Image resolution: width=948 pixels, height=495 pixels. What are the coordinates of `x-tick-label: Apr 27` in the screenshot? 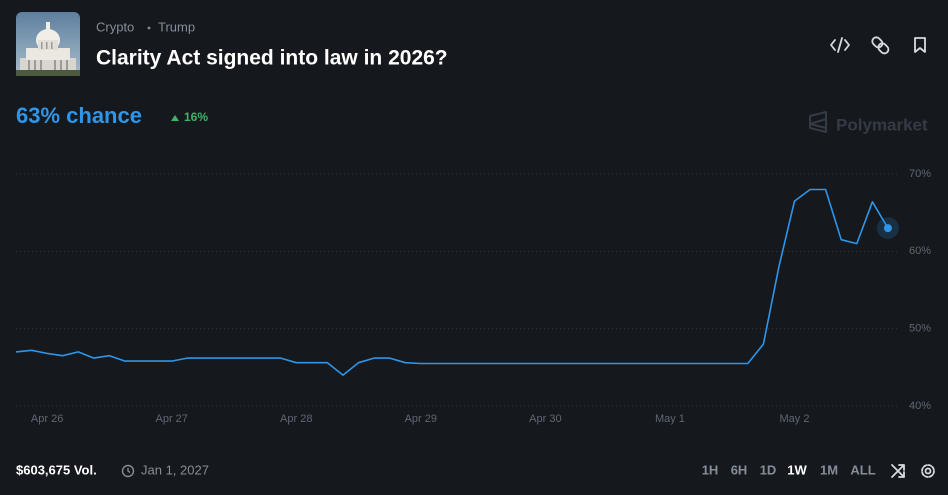 It's located at (171, 419).